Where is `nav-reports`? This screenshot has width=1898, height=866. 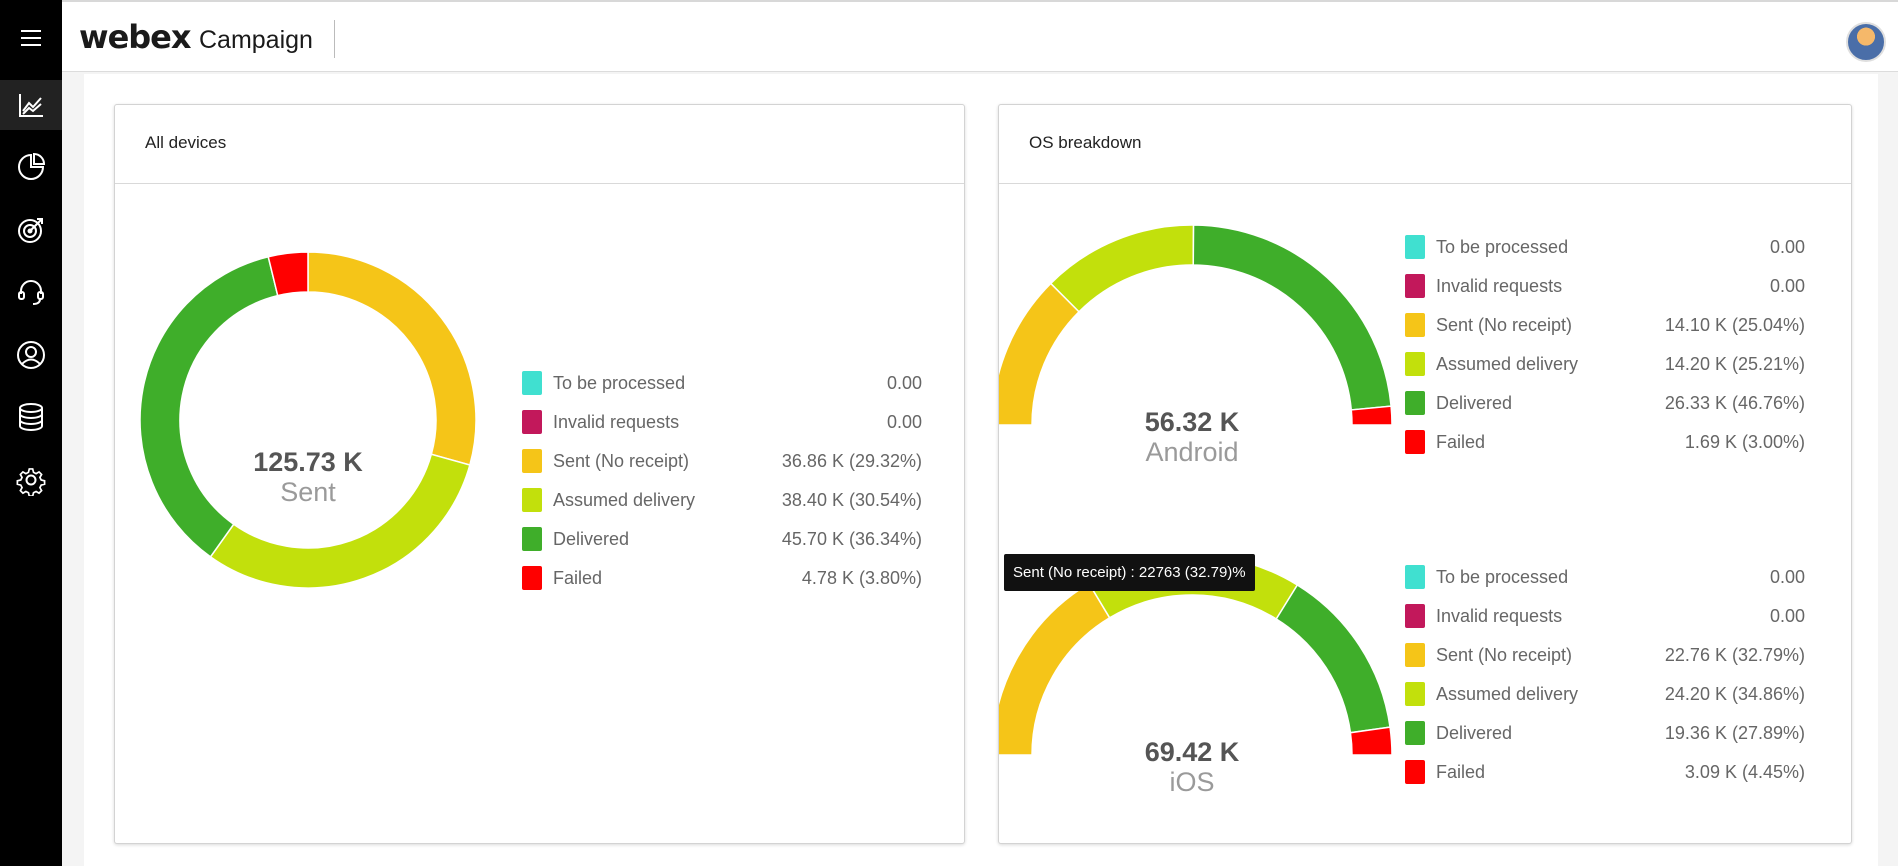
nav-reports is located at coordinates (31, 167).